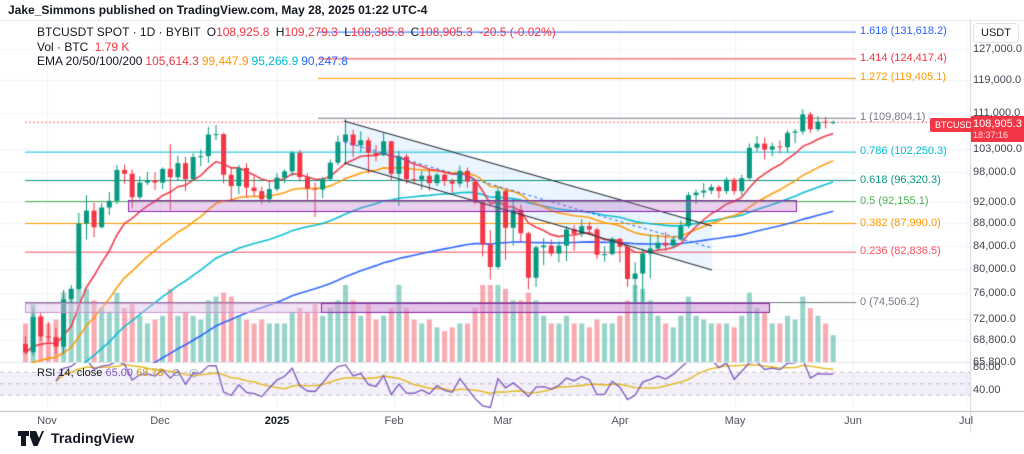 This screenshot has width=1024, height=454. Describe the element at coordinates (903, 57) in the screenshot. I see `fib-label-1.414: 1.414 (124,417.4)` at that location.